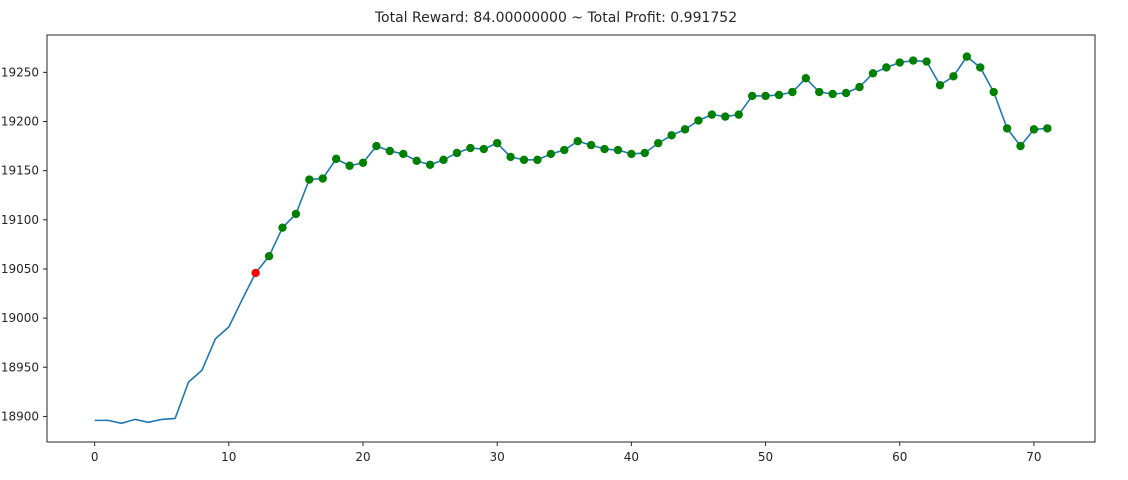  I want to click on x-axis: 0 10 20 30 40 50 60 70, so click(566, 453).